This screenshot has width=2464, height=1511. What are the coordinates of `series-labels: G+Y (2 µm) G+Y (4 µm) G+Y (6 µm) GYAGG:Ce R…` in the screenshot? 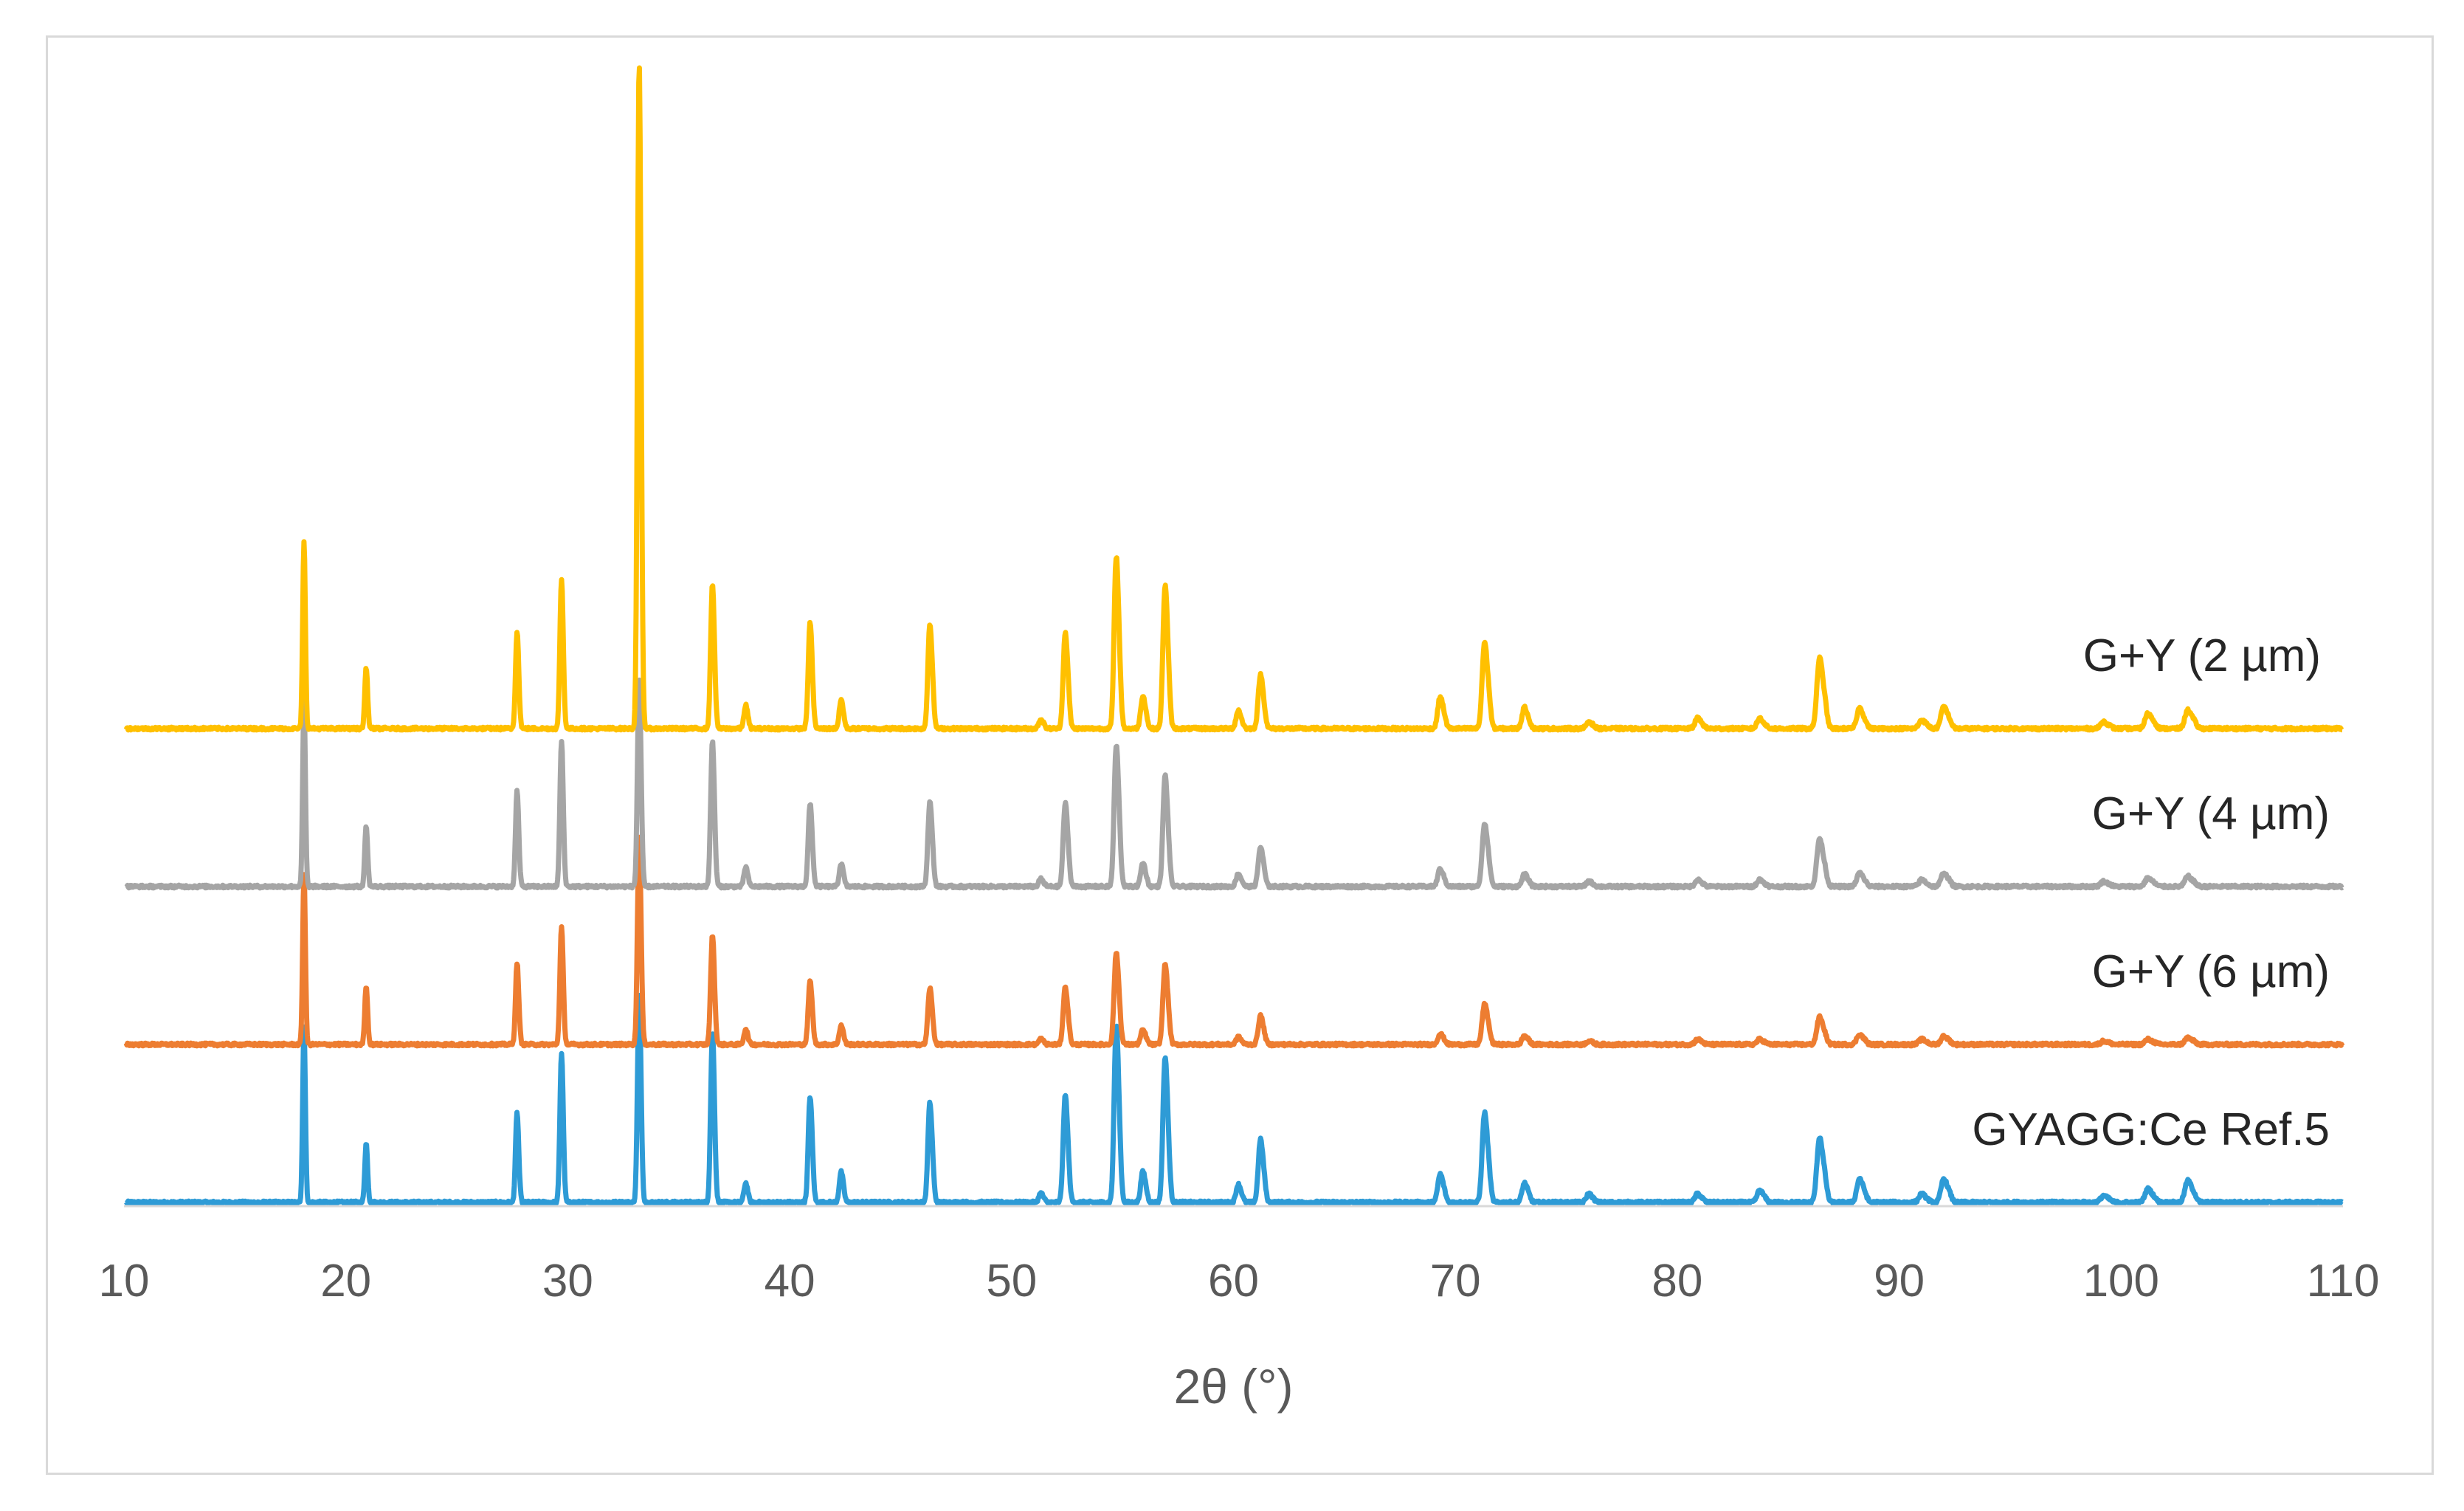 It's located at (2151, 893).